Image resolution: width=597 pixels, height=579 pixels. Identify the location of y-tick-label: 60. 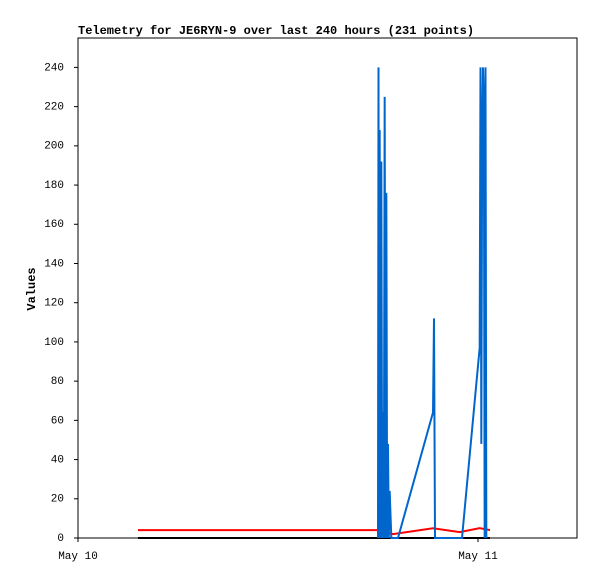
(57, 421).